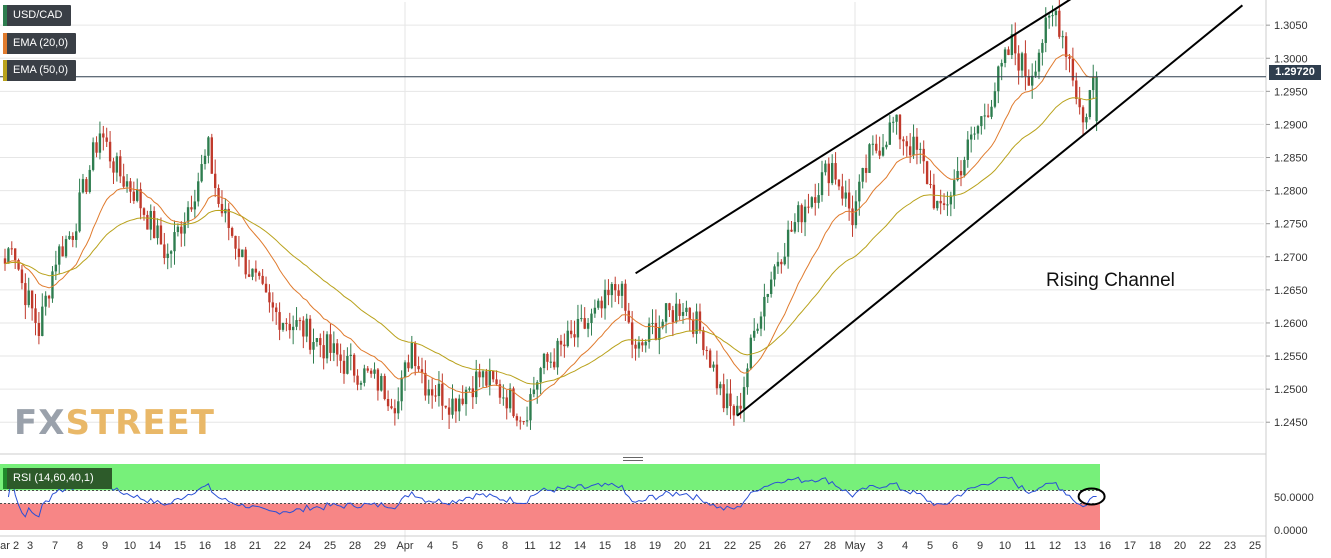 The width and height of the screenshot is (1331, 558). Describe the element at coordinates (905, 546) in the screenshot. I see `x-tick-label: 4` at that location.